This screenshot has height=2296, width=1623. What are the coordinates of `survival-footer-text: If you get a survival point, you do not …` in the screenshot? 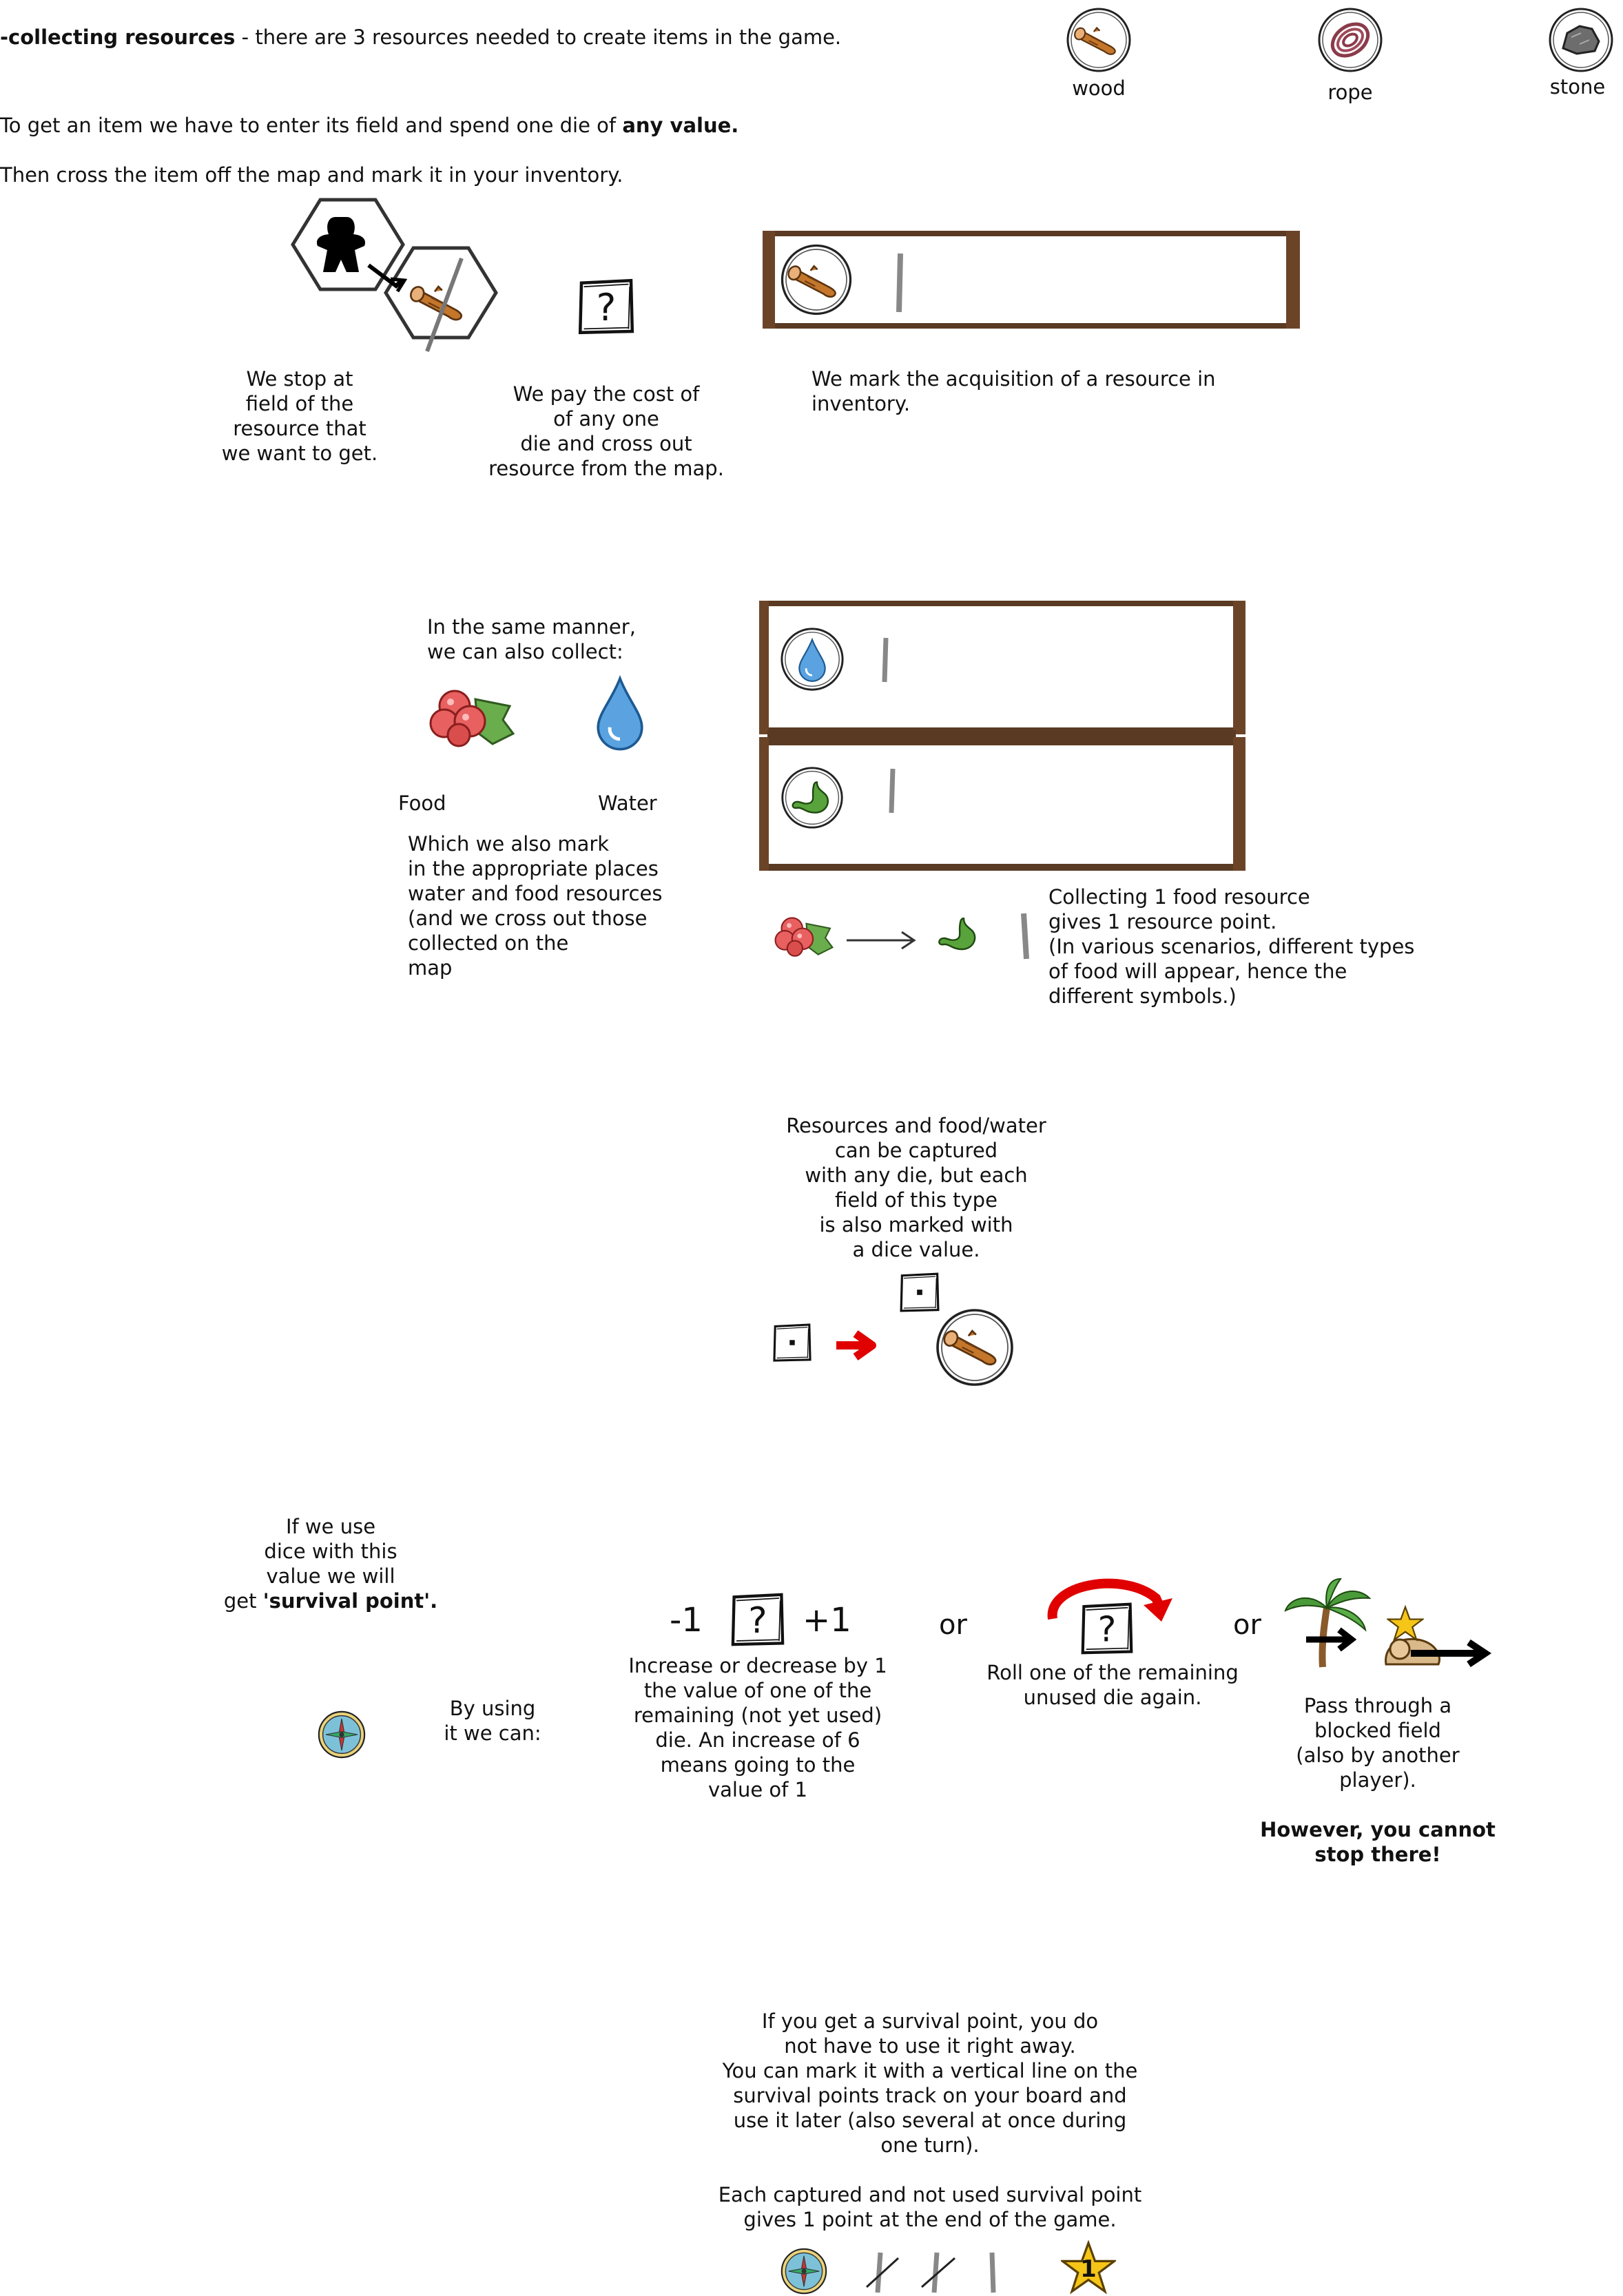 It's located at (930, 2120).